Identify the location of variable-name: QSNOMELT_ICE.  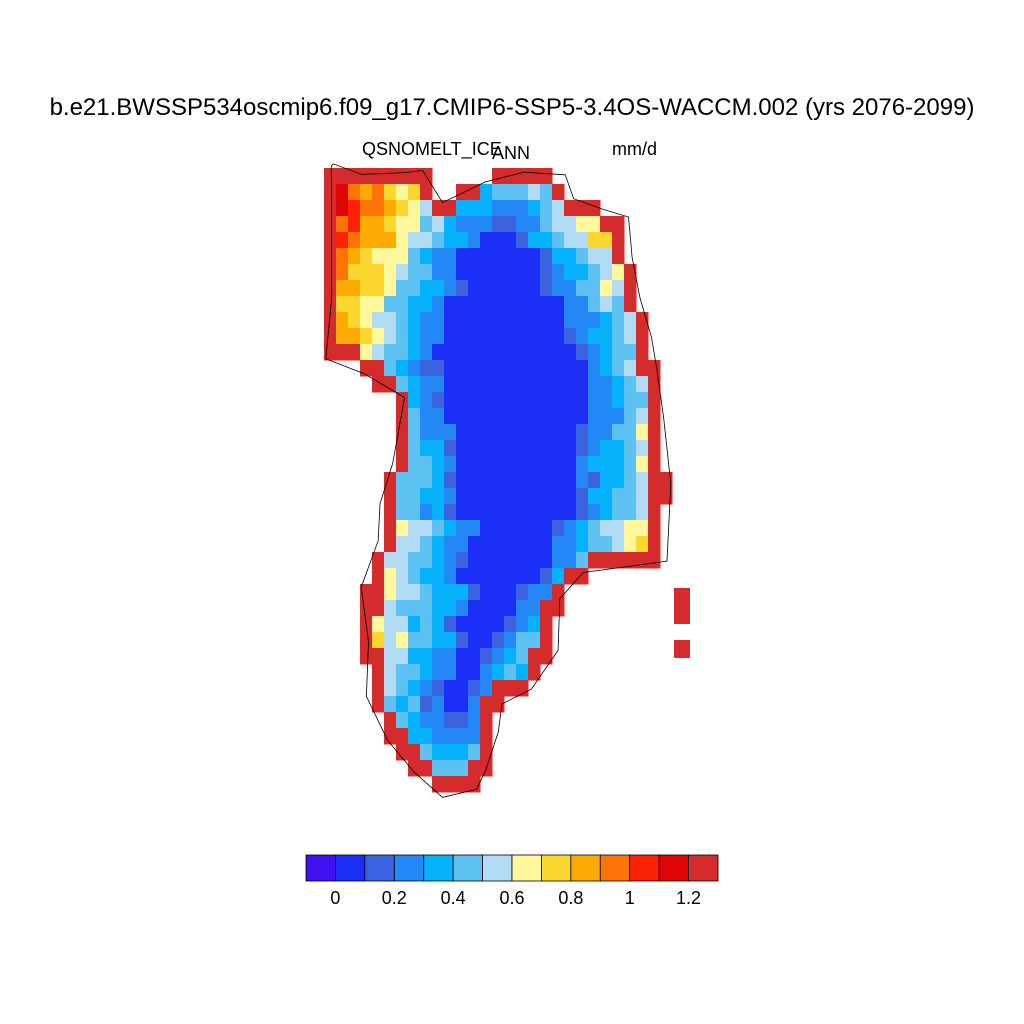
(432, 149).